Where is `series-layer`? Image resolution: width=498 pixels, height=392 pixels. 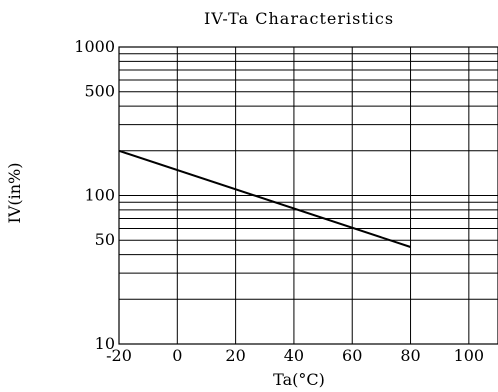
series-layer is located at coordinates (264, 198).